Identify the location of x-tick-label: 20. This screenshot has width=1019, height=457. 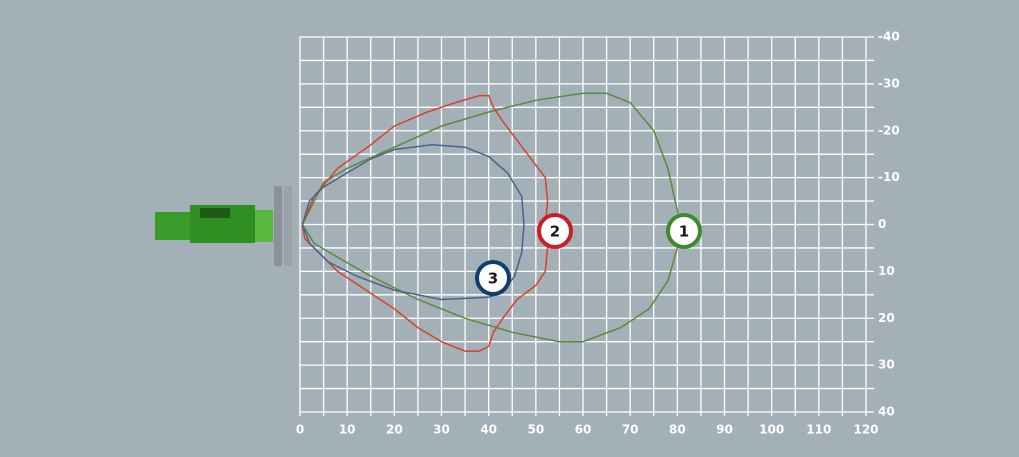
(394, 430).